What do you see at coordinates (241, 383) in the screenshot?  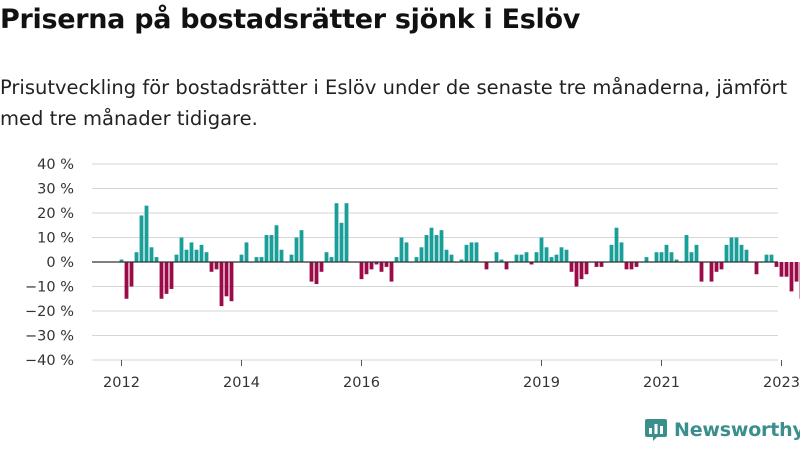 I see `x-tick-label: 2014` at bounding box center [241, 383].